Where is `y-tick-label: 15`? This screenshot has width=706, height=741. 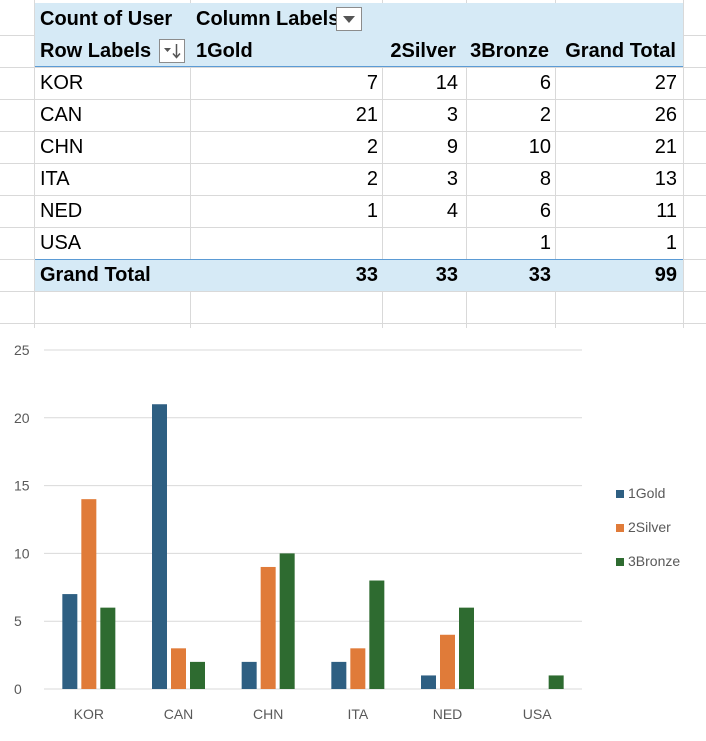 y-tick-label: 15 is located at coordinates (22, 486).